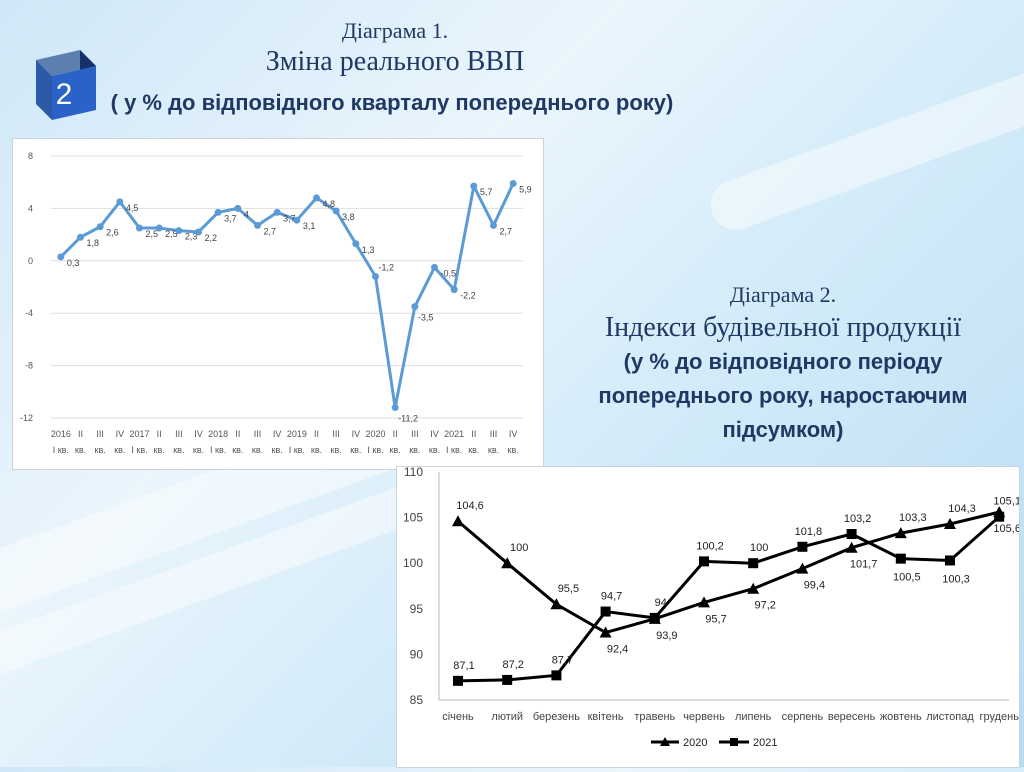 Image resolution: width=1024 pixels, height=772 pixels. What do you see at coordinates (783, 395) in the screenshot?
I see `chart2-subtitle-line2: попереднього року, наростаючим` at bounding box center [783, 395].